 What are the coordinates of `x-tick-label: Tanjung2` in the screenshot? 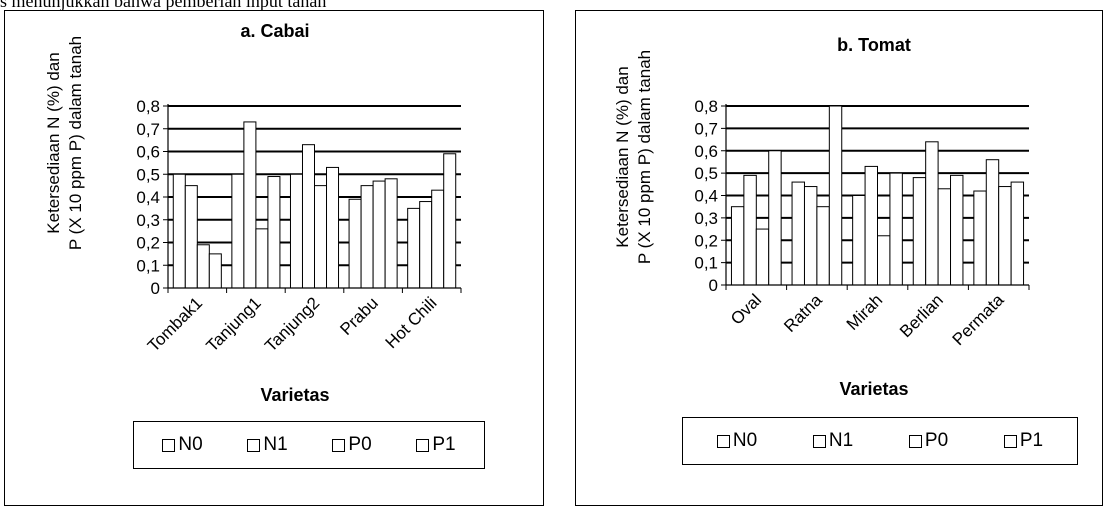 It's located at (292, 324).